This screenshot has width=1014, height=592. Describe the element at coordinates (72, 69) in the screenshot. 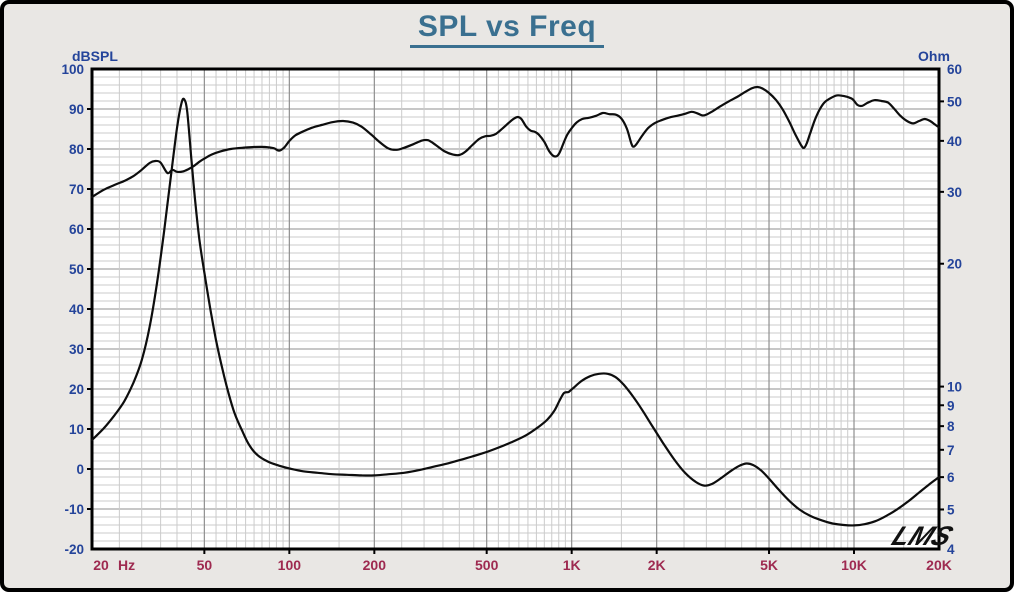

I see `left-tick-label: 100` at that location.